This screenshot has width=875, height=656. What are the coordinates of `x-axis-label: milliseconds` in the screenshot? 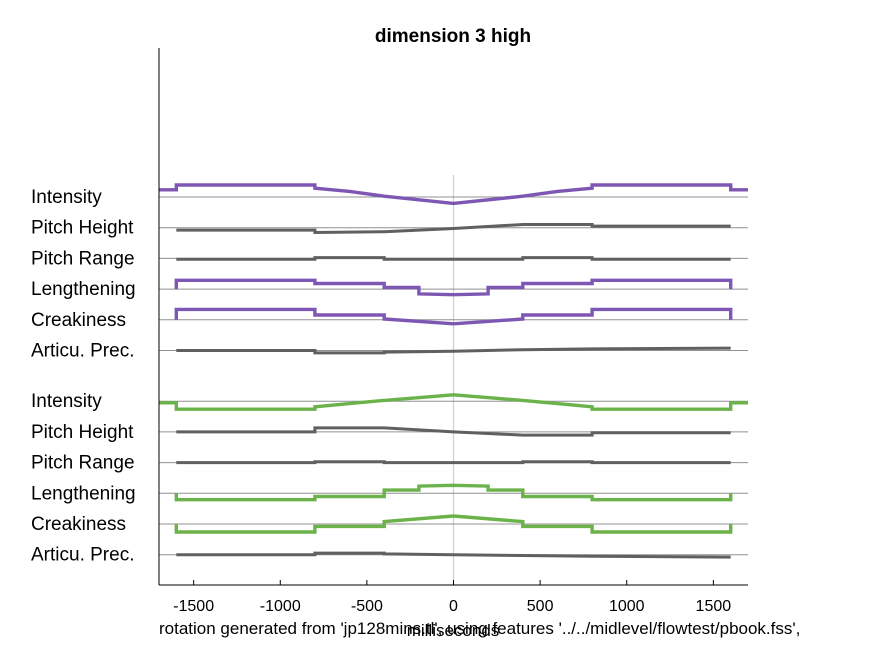 It's located at (453, 630).